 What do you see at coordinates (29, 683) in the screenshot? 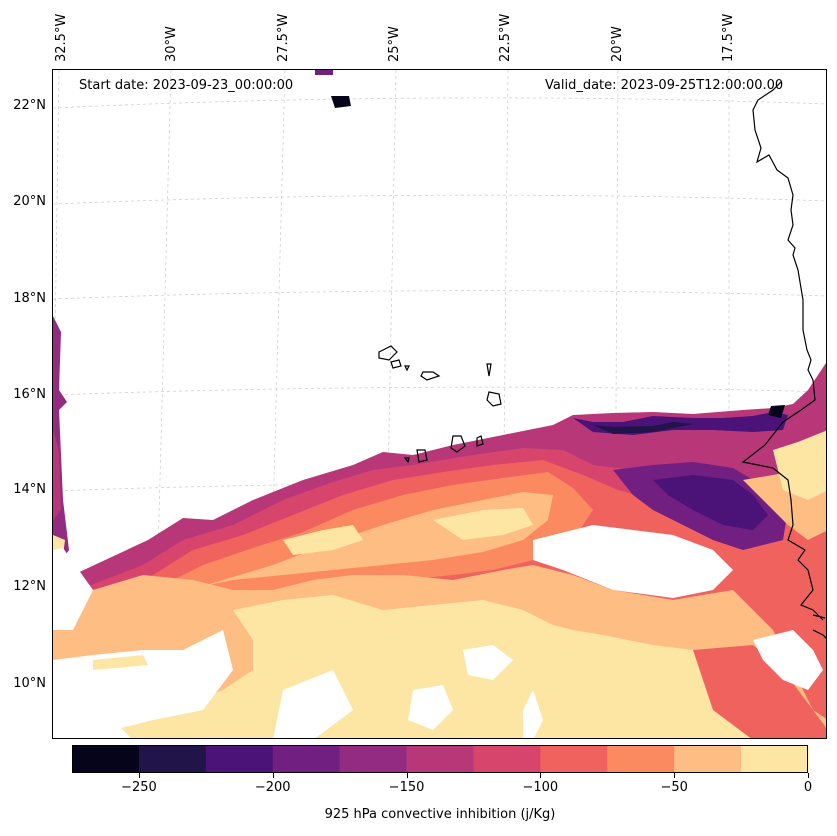
I see `lat-label: 10°N` at bounding box center [29, 683].